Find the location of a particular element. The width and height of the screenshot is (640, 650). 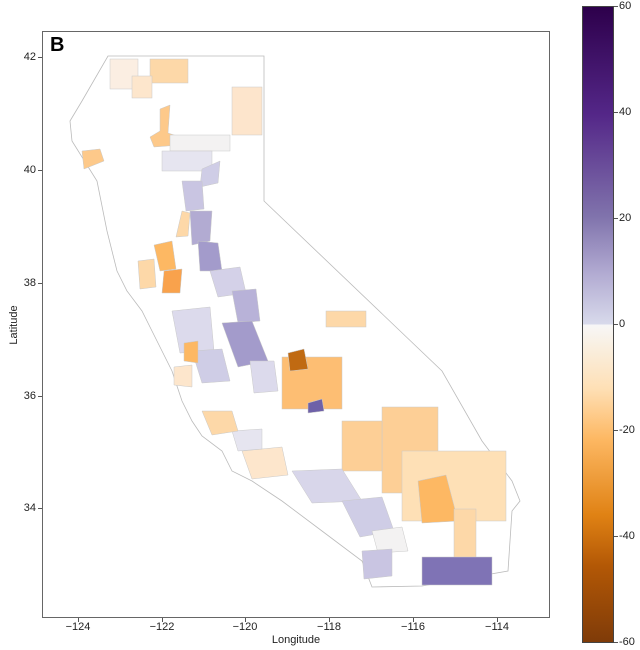

x-tick-label: −114 is located at coordinates (497, 627).